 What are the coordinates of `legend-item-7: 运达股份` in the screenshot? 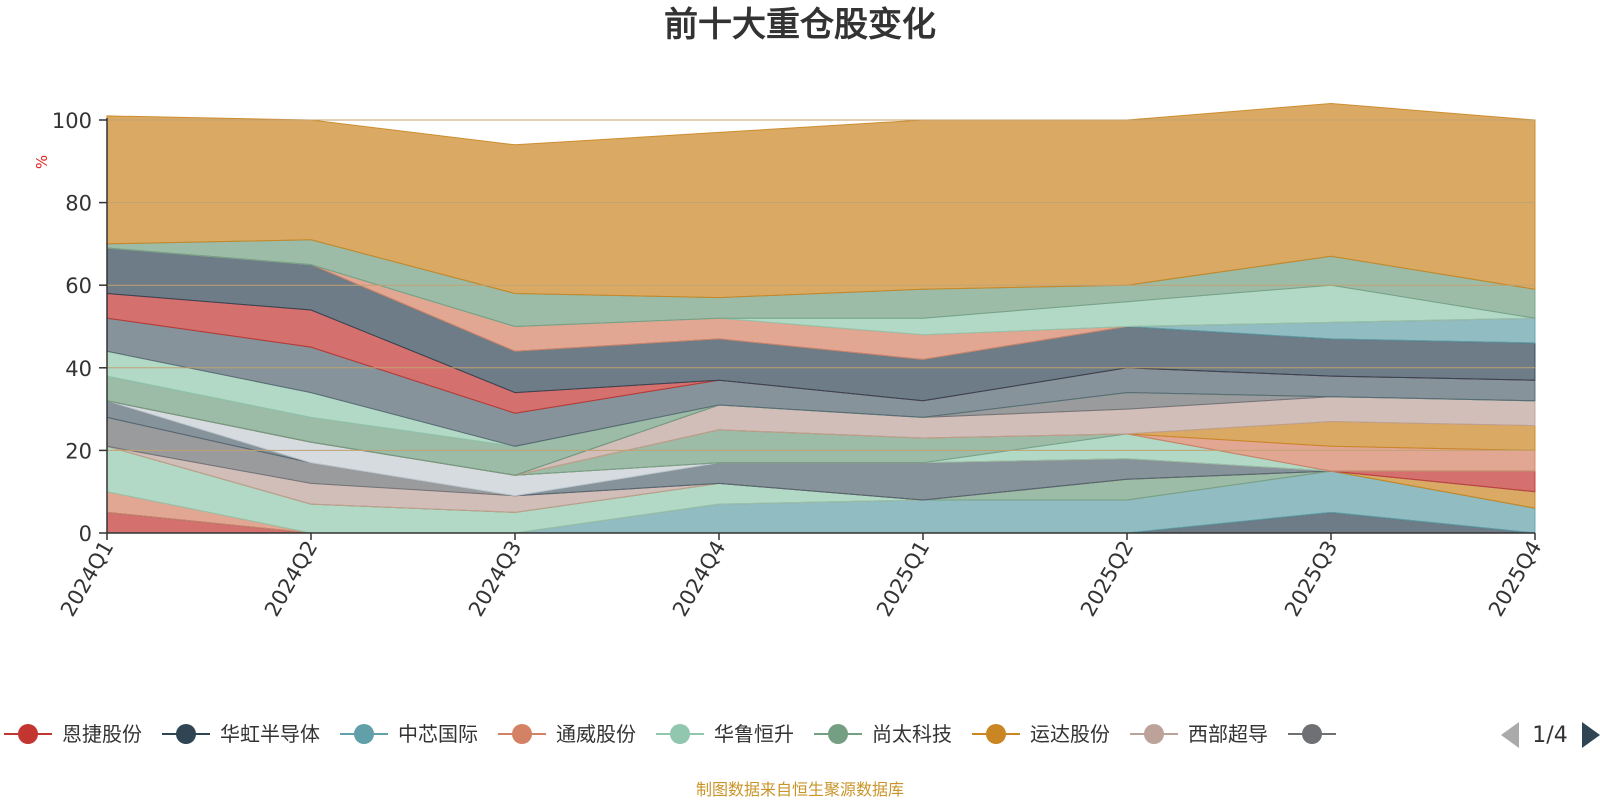 It's located at (1041, 734).